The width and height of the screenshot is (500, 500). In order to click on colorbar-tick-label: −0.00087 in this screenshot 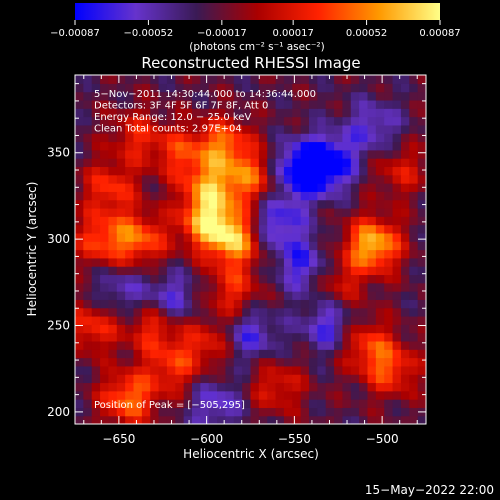, I will do `click(75, 33)`.